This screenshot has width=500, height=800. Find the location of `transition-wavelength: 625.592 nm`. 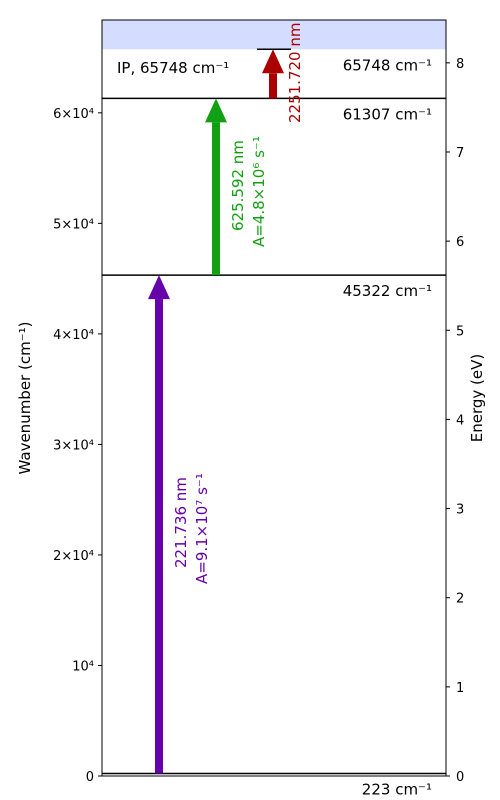

transition-wavelength: 625.592 nm is located at coordinates (238, 185).